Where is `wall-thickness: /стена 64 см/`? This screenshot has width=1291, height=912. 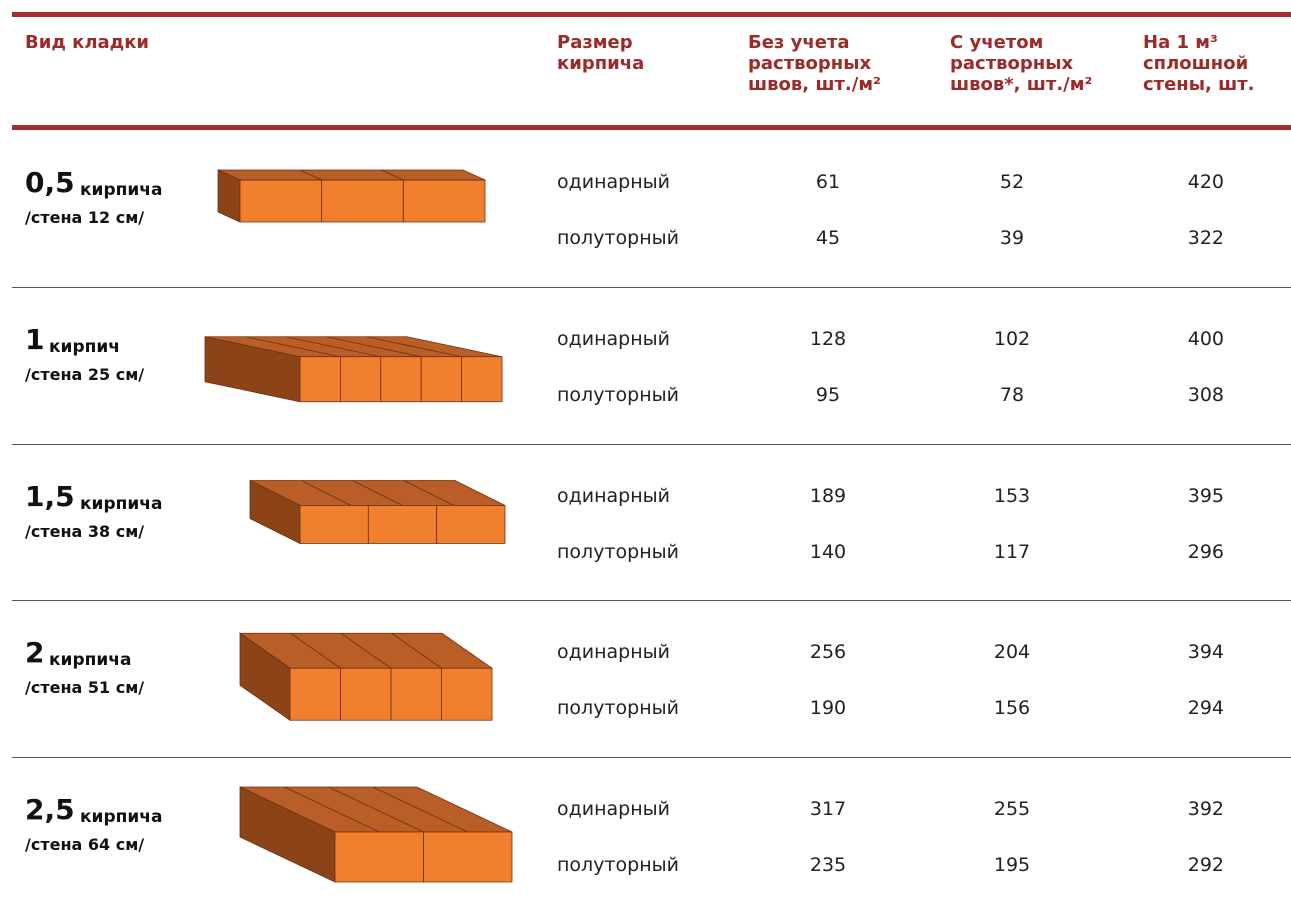
wall-thickness: /стена 64 см/ is located at coordinates (85, 844).